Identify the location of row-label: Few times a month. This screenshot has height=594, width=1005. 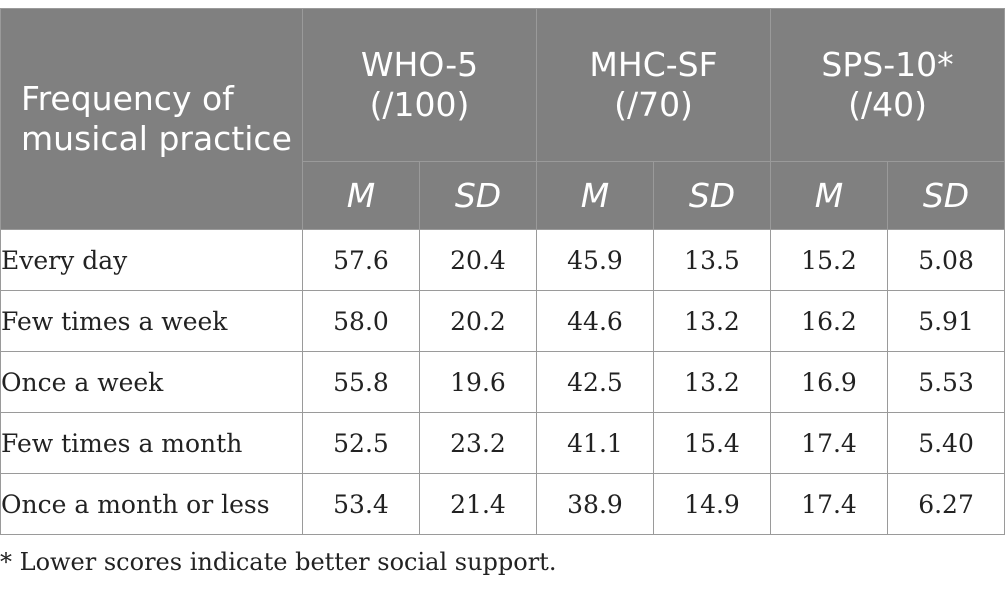
(151, 443).